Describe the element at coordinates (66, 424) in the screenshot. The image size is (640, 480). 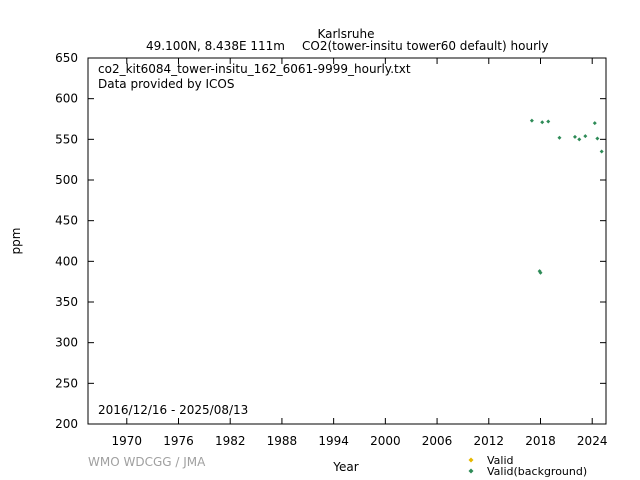
I see `y-tick-label: 200` at that location.